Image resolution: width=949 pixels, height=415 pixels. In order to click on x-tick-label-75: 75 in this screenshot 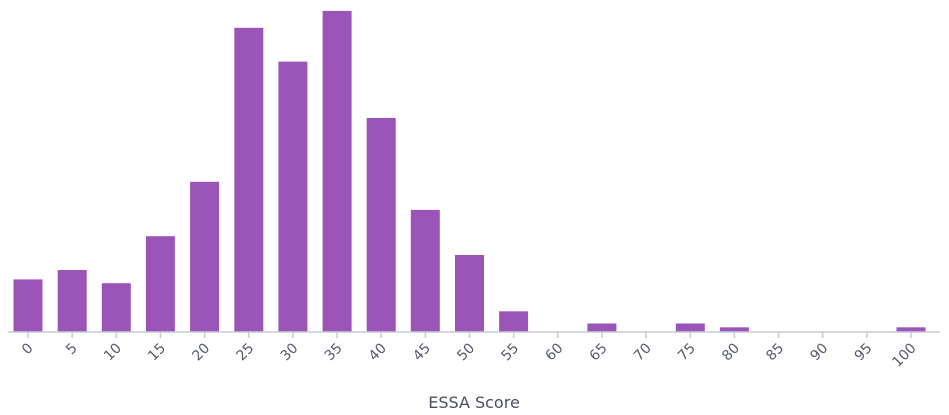, I will do `click(687, 352)`.